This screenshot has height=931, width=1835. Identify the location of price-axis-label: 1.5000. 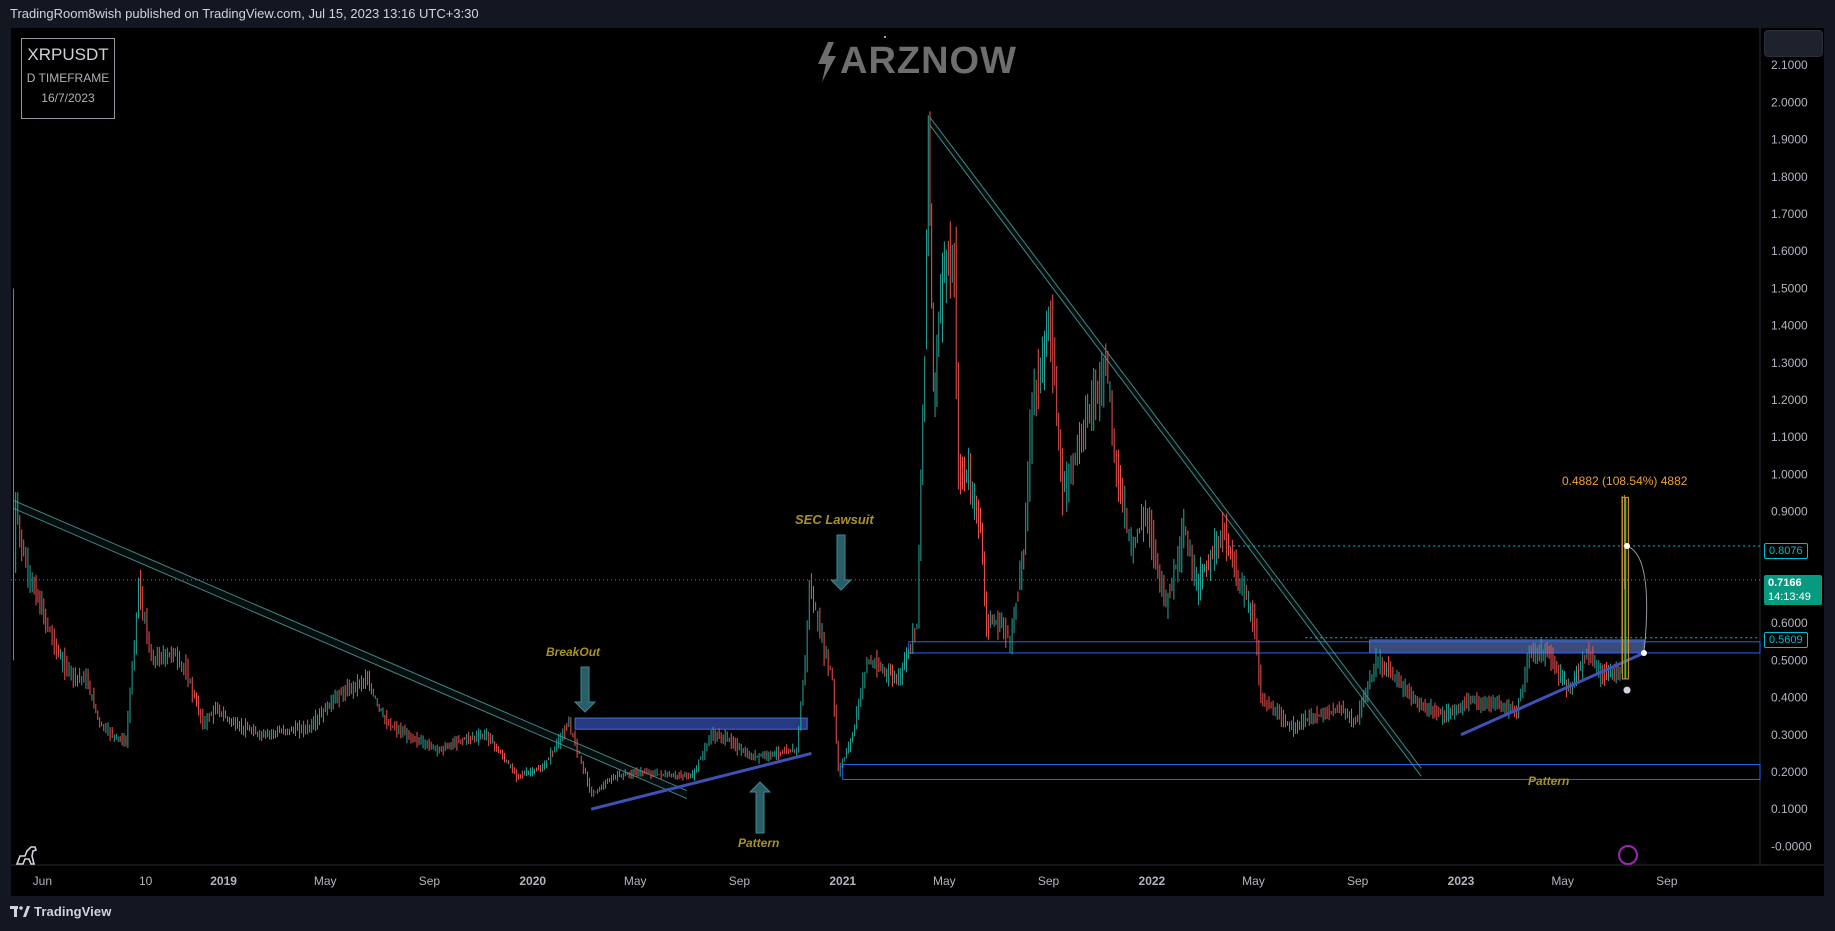
(1789, 288).